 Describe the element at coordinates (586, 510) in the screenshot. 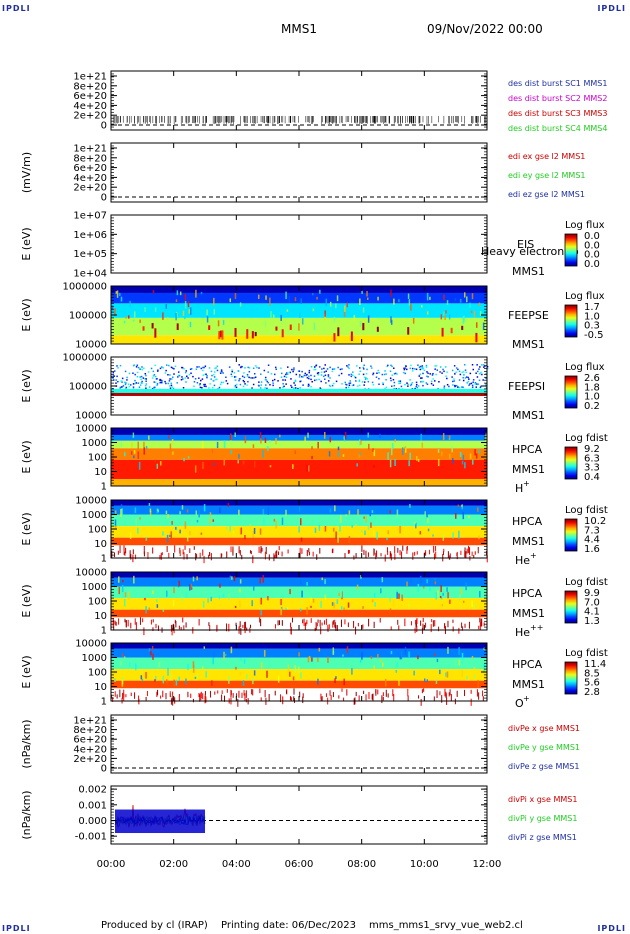

I see `colorbar-title: Log fdist` at that location.